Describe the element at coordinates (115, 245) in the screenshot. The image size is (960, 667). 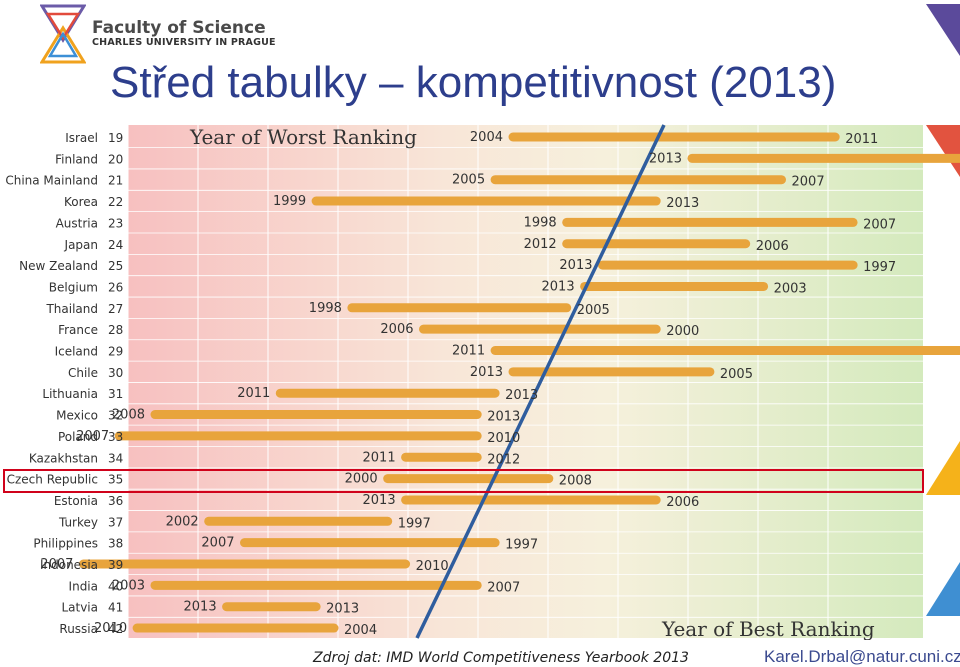
I see `country-rank: 24` at that location.